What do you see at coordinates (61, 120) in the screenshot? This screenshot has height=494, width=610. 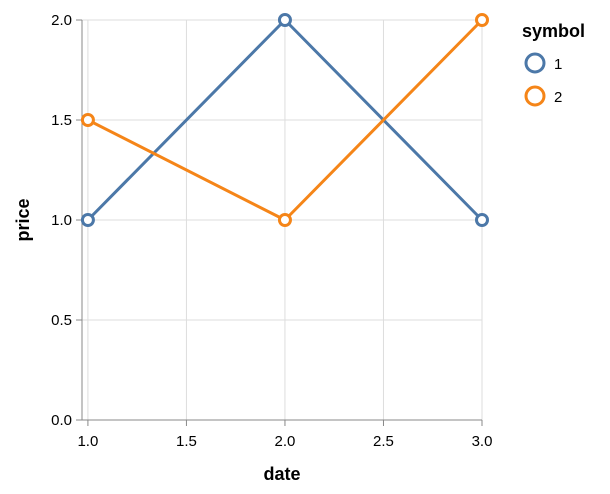 I see `y-tick-label: 1.5` at bounding box center [61, 120].